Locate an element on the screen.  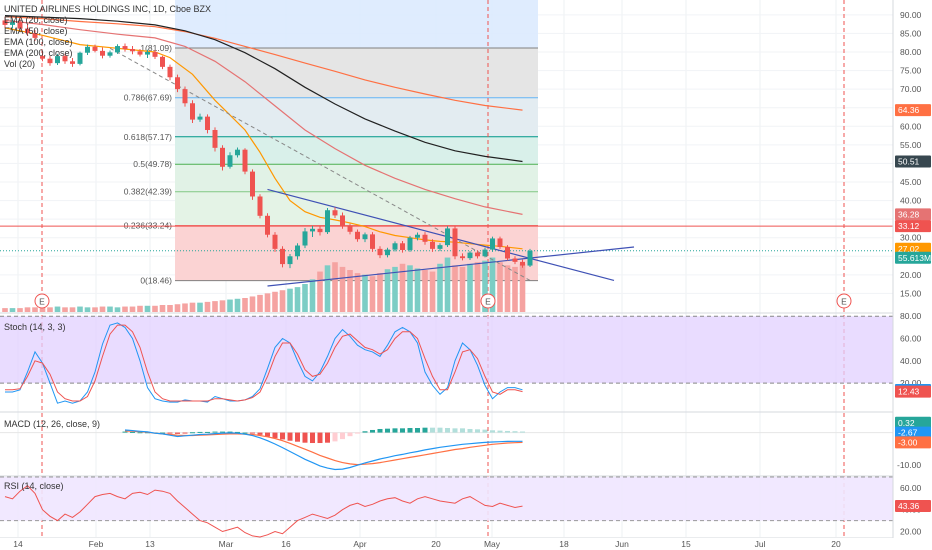
macd-axis-tick-0: -10.00 is located at coordinates (909, 465).